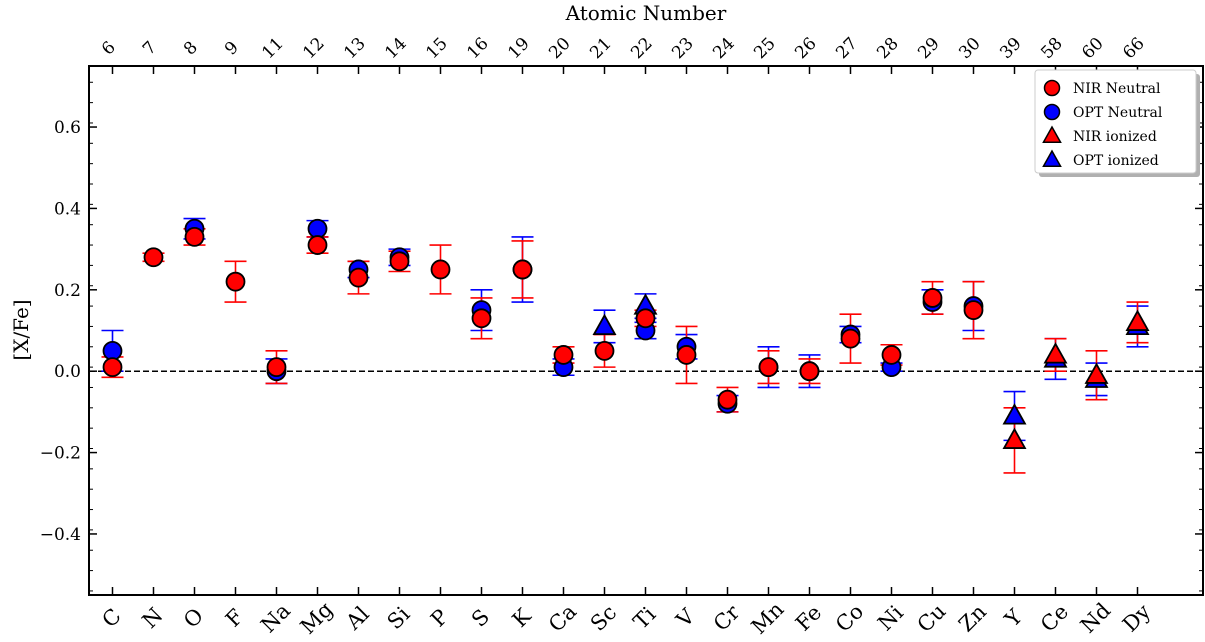 This screenshot has width=1205, height=642. I want to click on element-label-v: V, so click(685, 618).